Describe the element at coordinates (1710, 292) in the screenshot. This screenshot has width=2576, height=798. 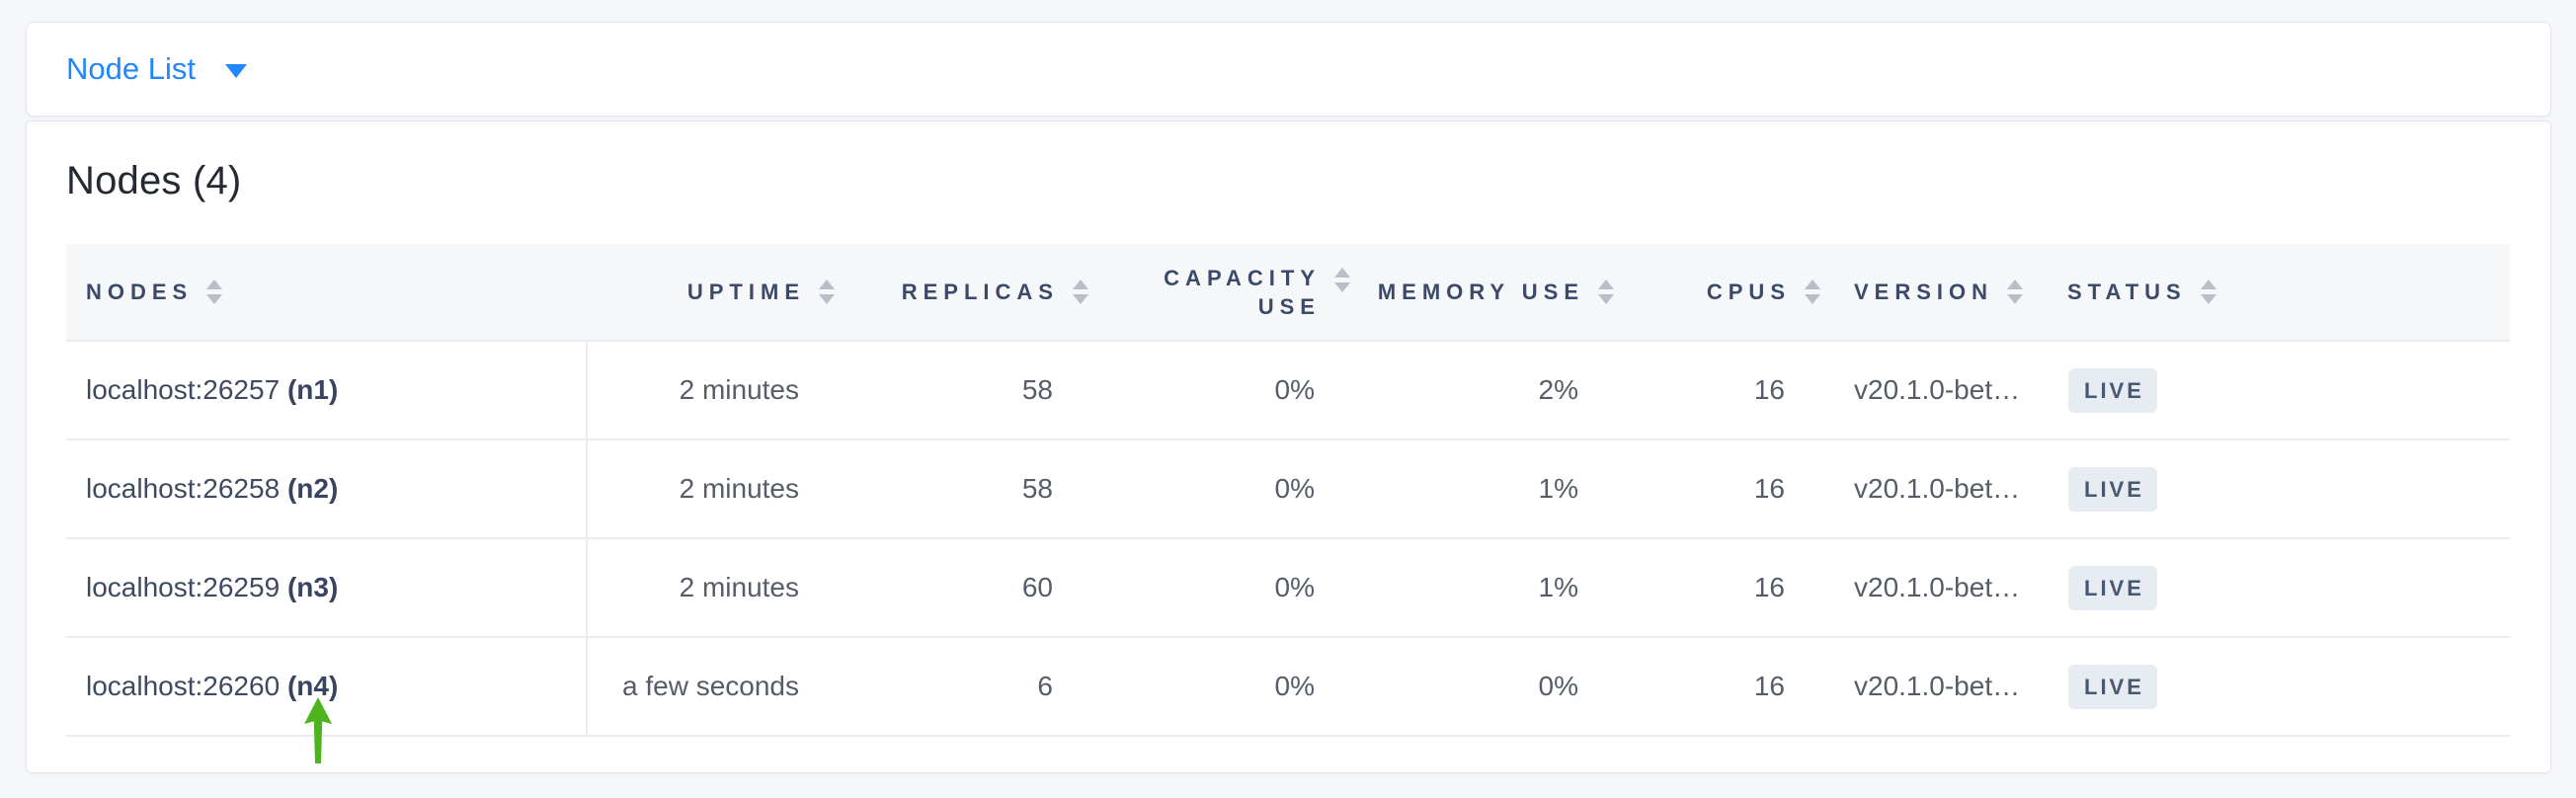
I see `column-header-cpus: CPUS` at that location.